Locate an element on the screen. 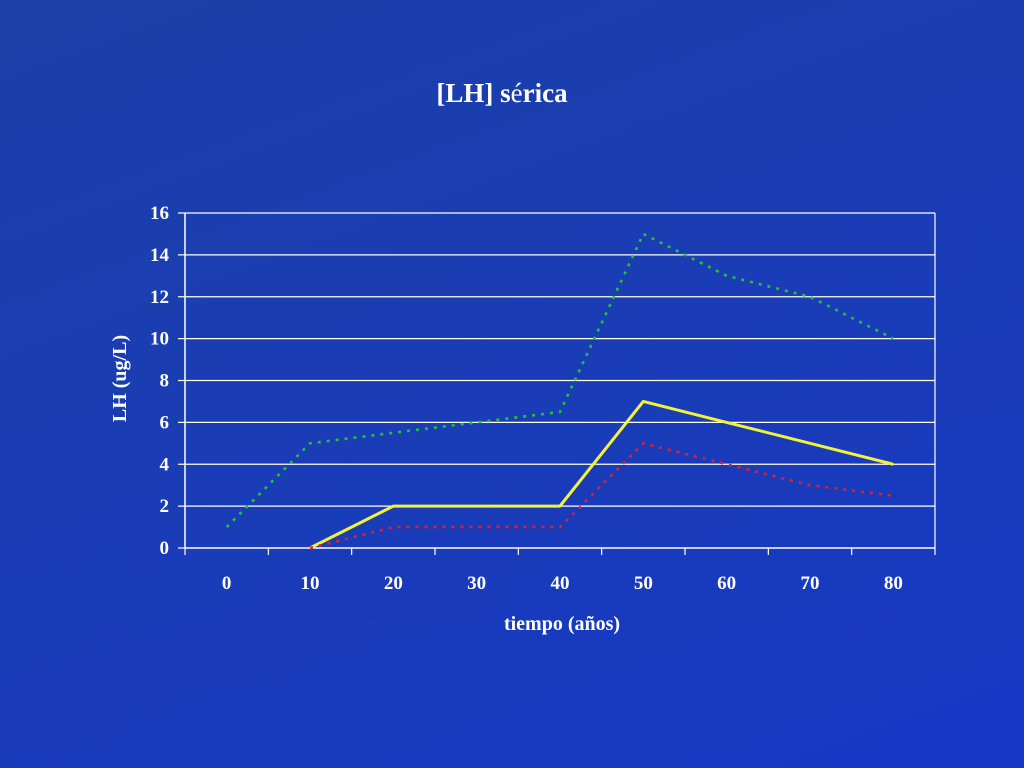 This screenshot has width=1024, height=768. title-prefix: [LH] s is located at coordinates (473, 93).